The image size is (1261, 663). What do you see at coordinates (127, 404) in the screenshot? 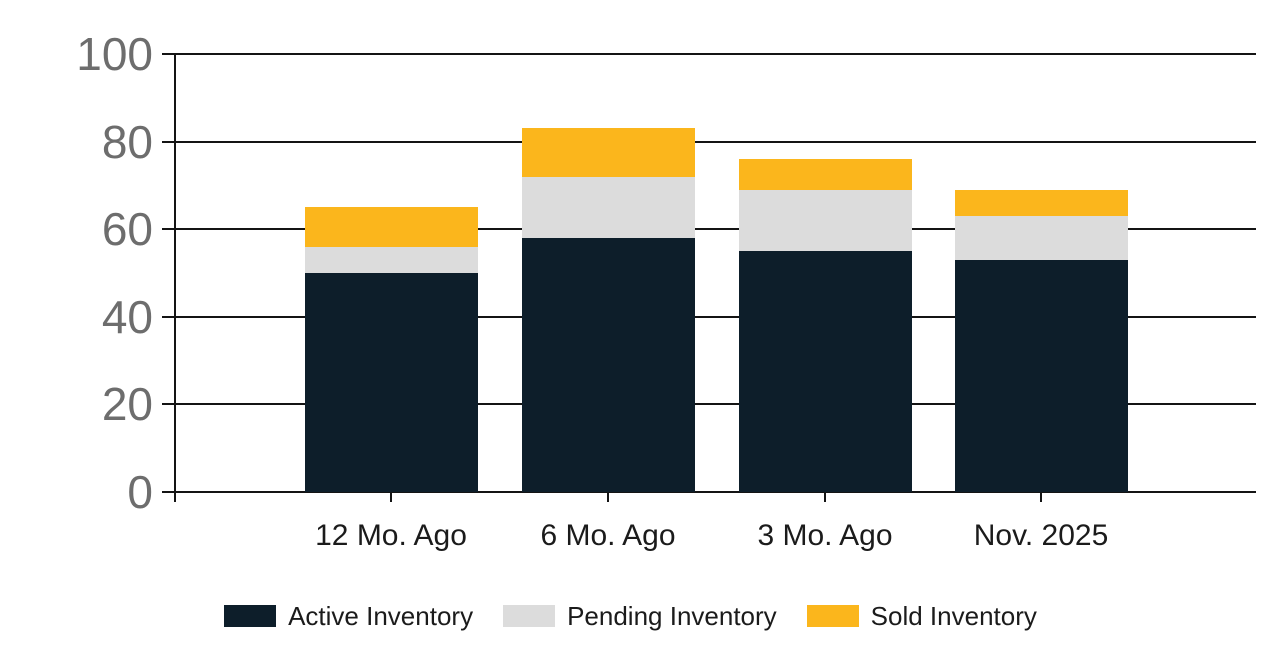
I see `y-axis-tick-label-20: 20` at bounding box center [127, 404].